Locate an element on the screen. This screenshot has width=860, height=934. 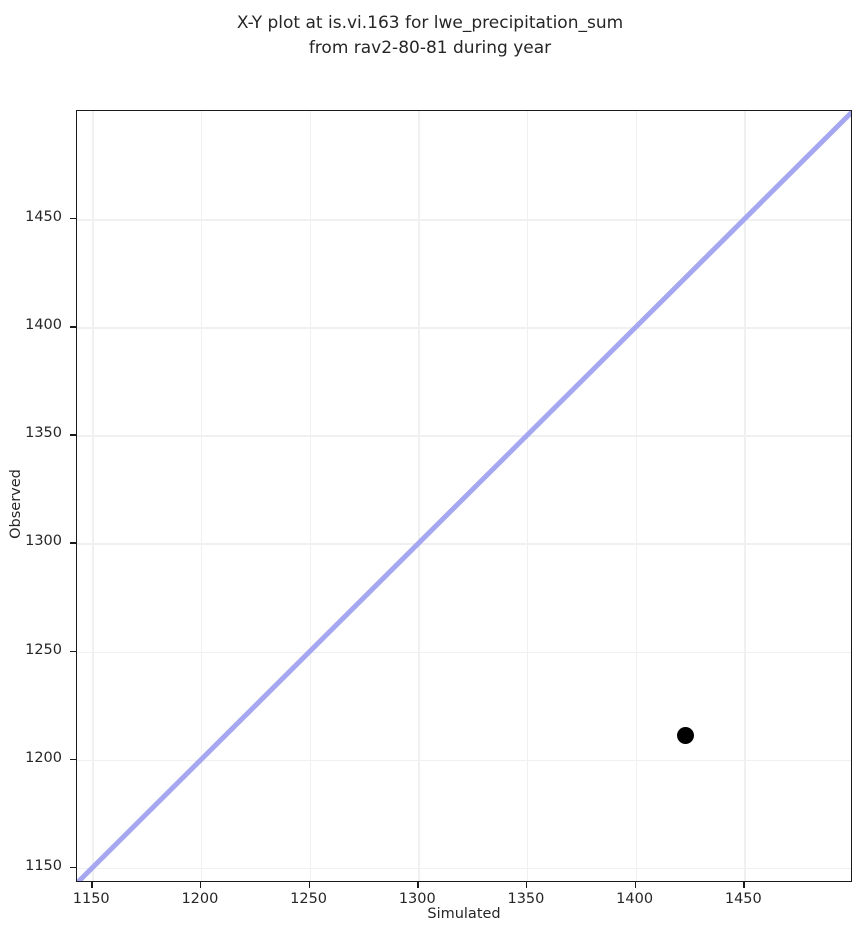
y-tick-label: 1300 is located at coordinates (43, 541).